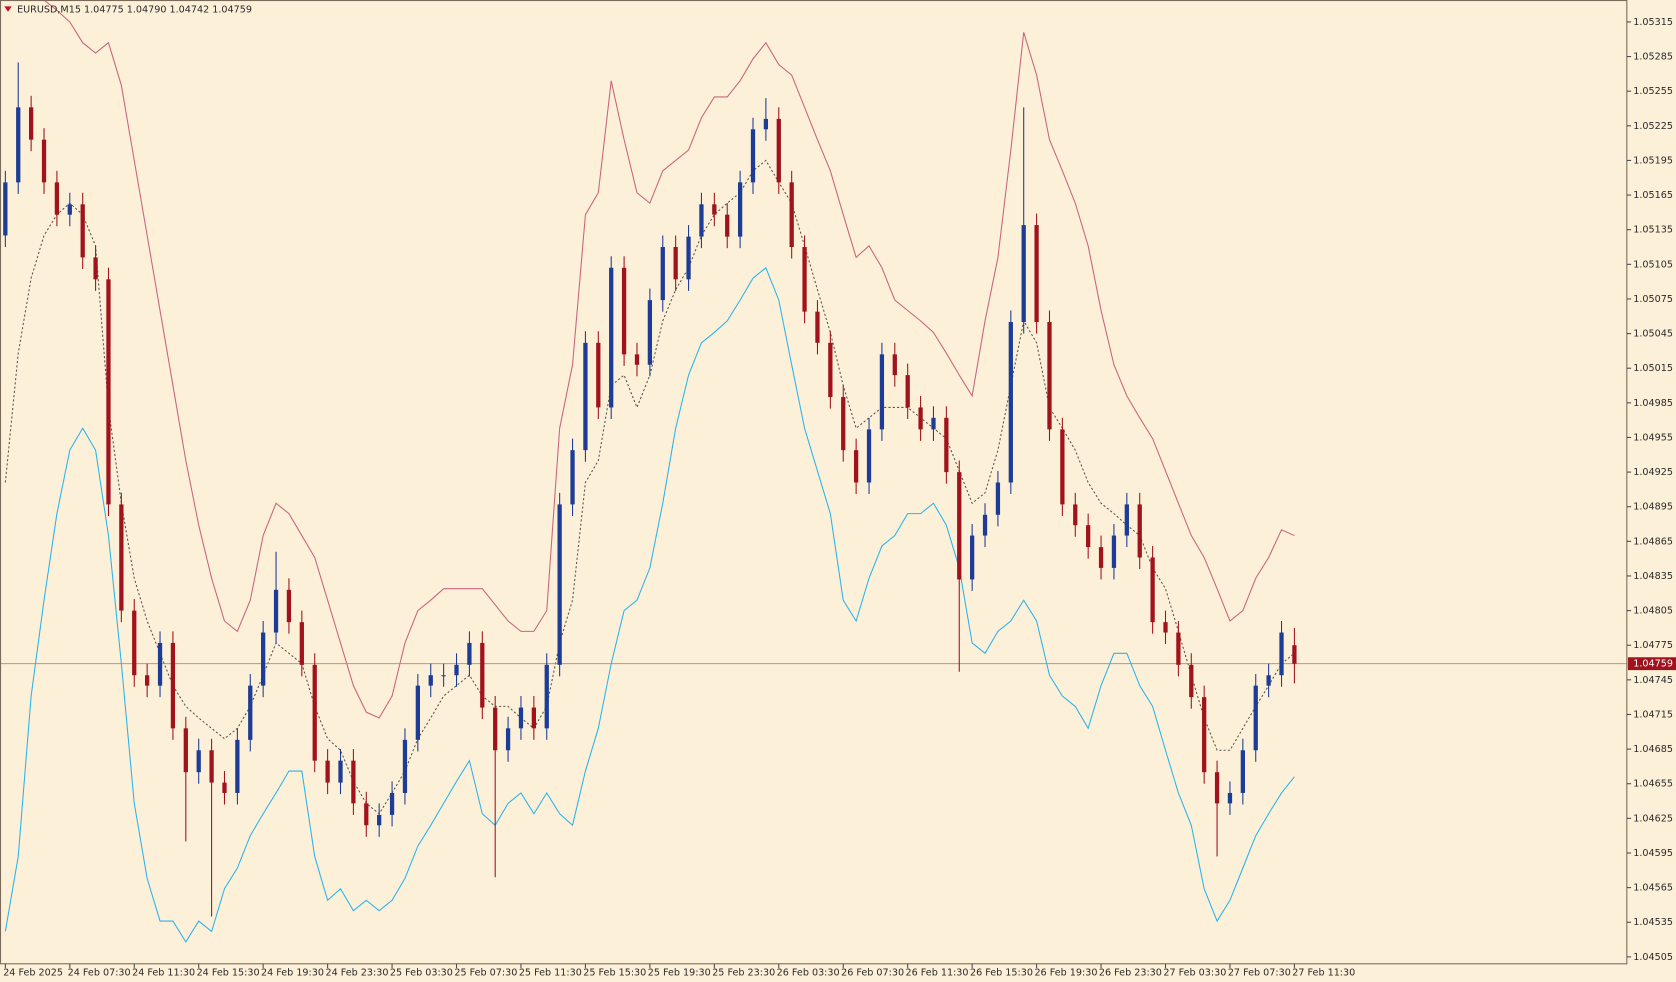  I want to click on y-tick-label: 1.04835, so click(1653, 576).